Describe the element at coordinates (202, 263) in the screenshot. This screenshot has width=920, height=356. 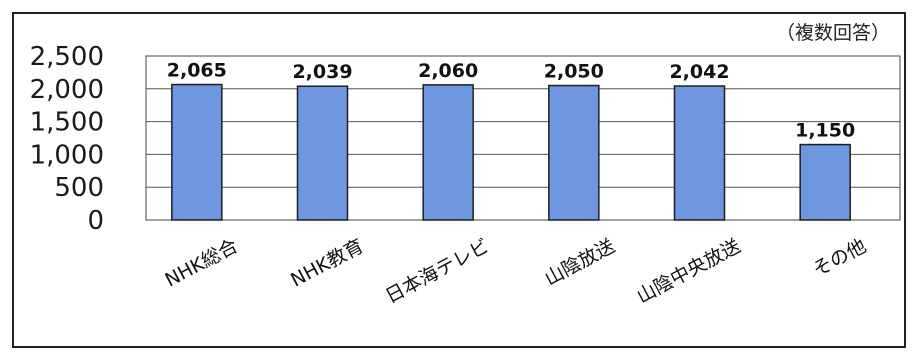
I see `x-tick-label: NHK総合` at that location.